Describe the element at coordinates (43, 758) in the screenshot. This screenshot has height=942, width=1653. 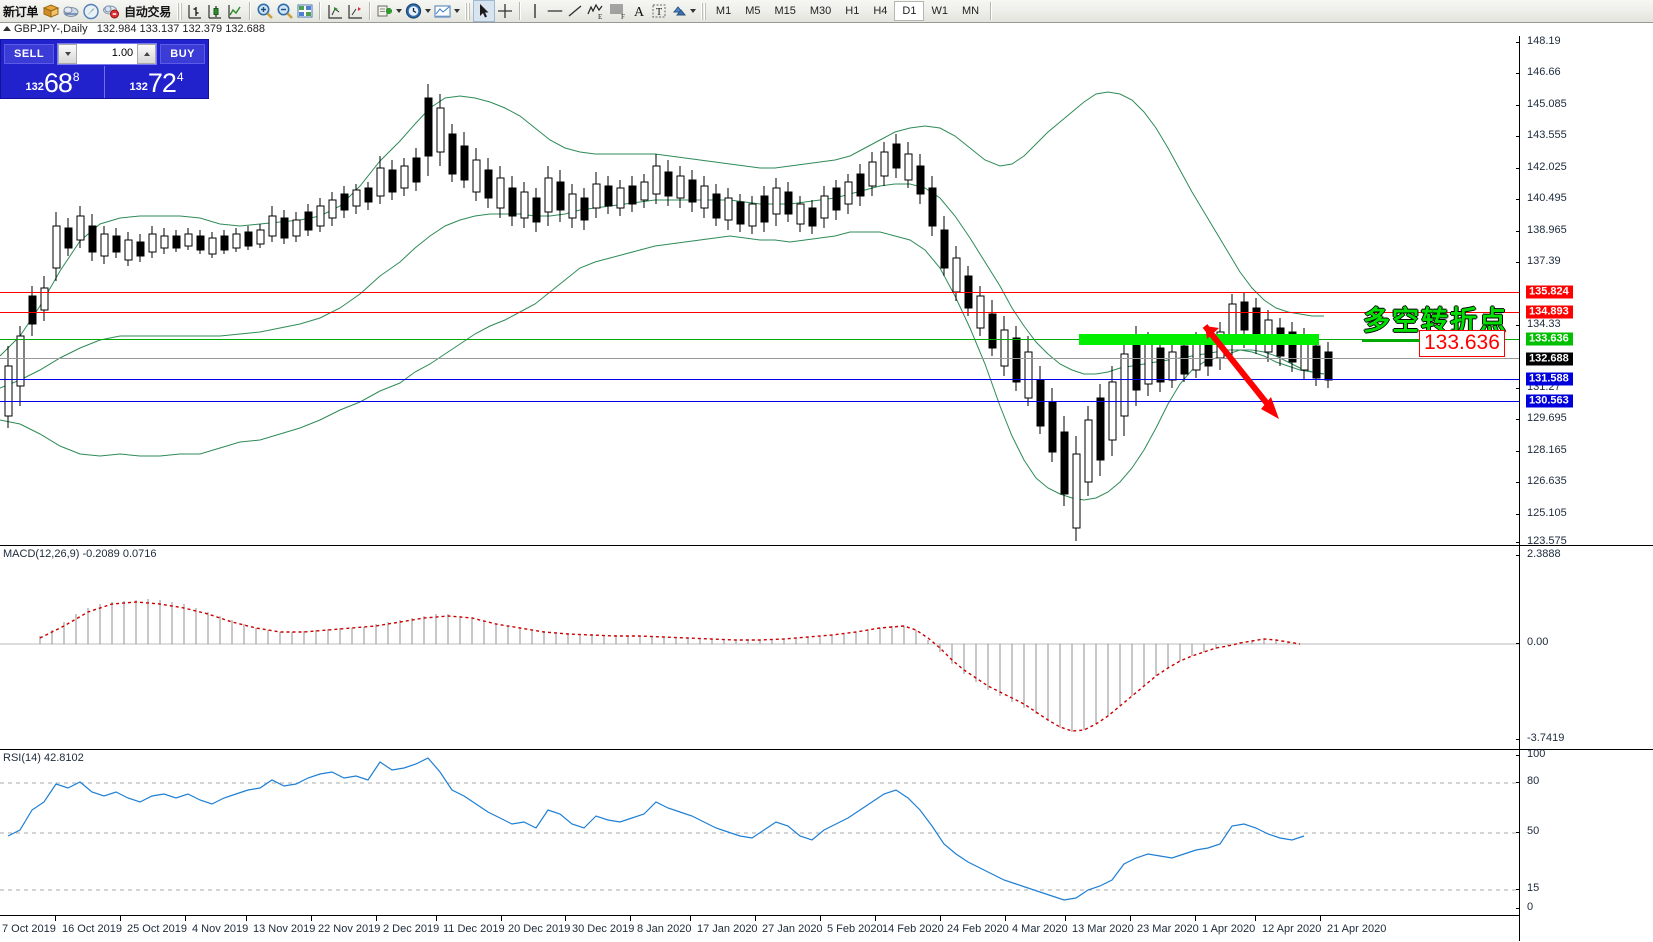
I see `rsi-label: RSI(14) 42.8102` at that location.